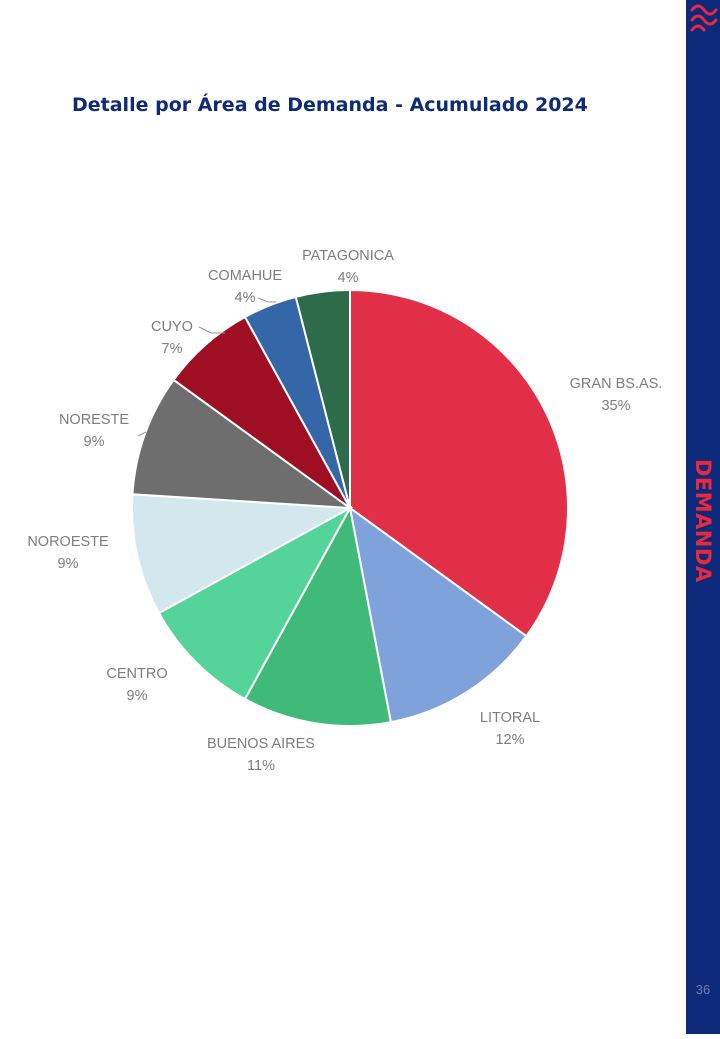 This screenshot has height=1039, width=720. What do you see at coordinates (68, 542) in the screenshot?
I see `slice-label: NOROESTE` at bounding box center [68, 542].